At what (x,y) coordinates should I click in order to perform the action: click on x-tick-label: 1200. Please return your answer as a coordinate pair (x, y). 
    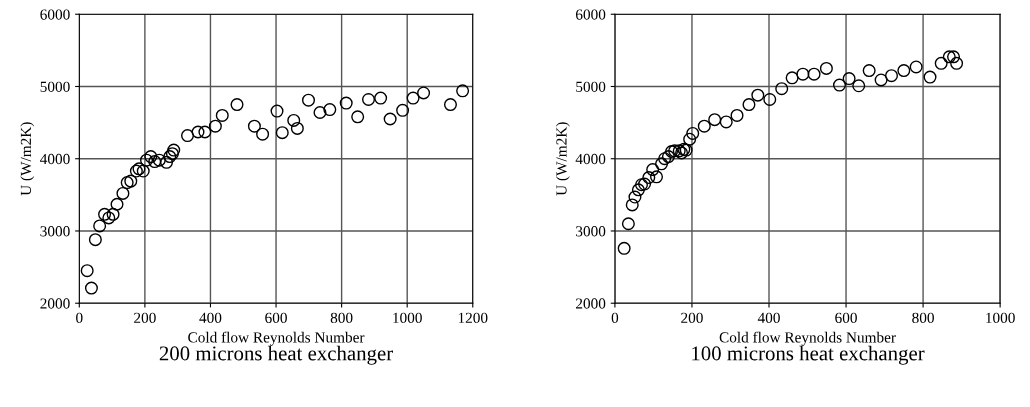
    Looking at the image, I should click on (473, 317).